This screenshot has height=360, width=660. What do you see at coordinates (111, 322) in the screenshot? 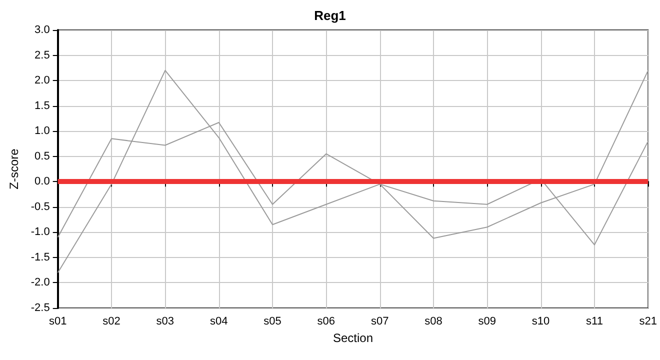
I see `x-tick-label: s02` at bounding box center [111, 322].